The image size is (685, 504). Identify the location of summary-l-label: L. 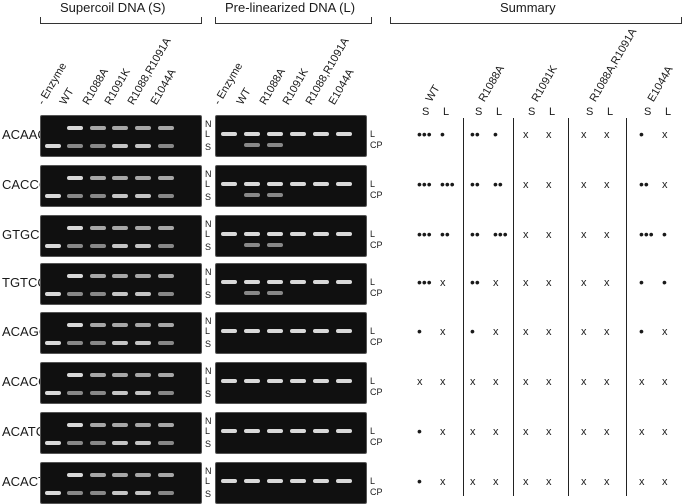
(552, 112).